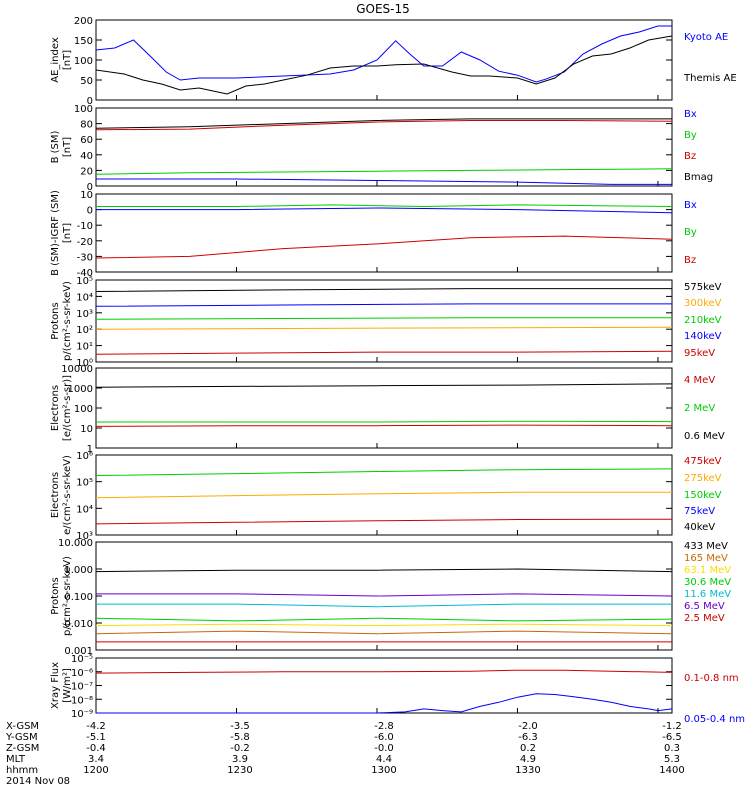 Image resolution: width=750 pixels, height=800 pixels. What do you see at coordinates (384, 321) in the screenshot?
I see `panel-4-frame` at bounding box center [384, 321].